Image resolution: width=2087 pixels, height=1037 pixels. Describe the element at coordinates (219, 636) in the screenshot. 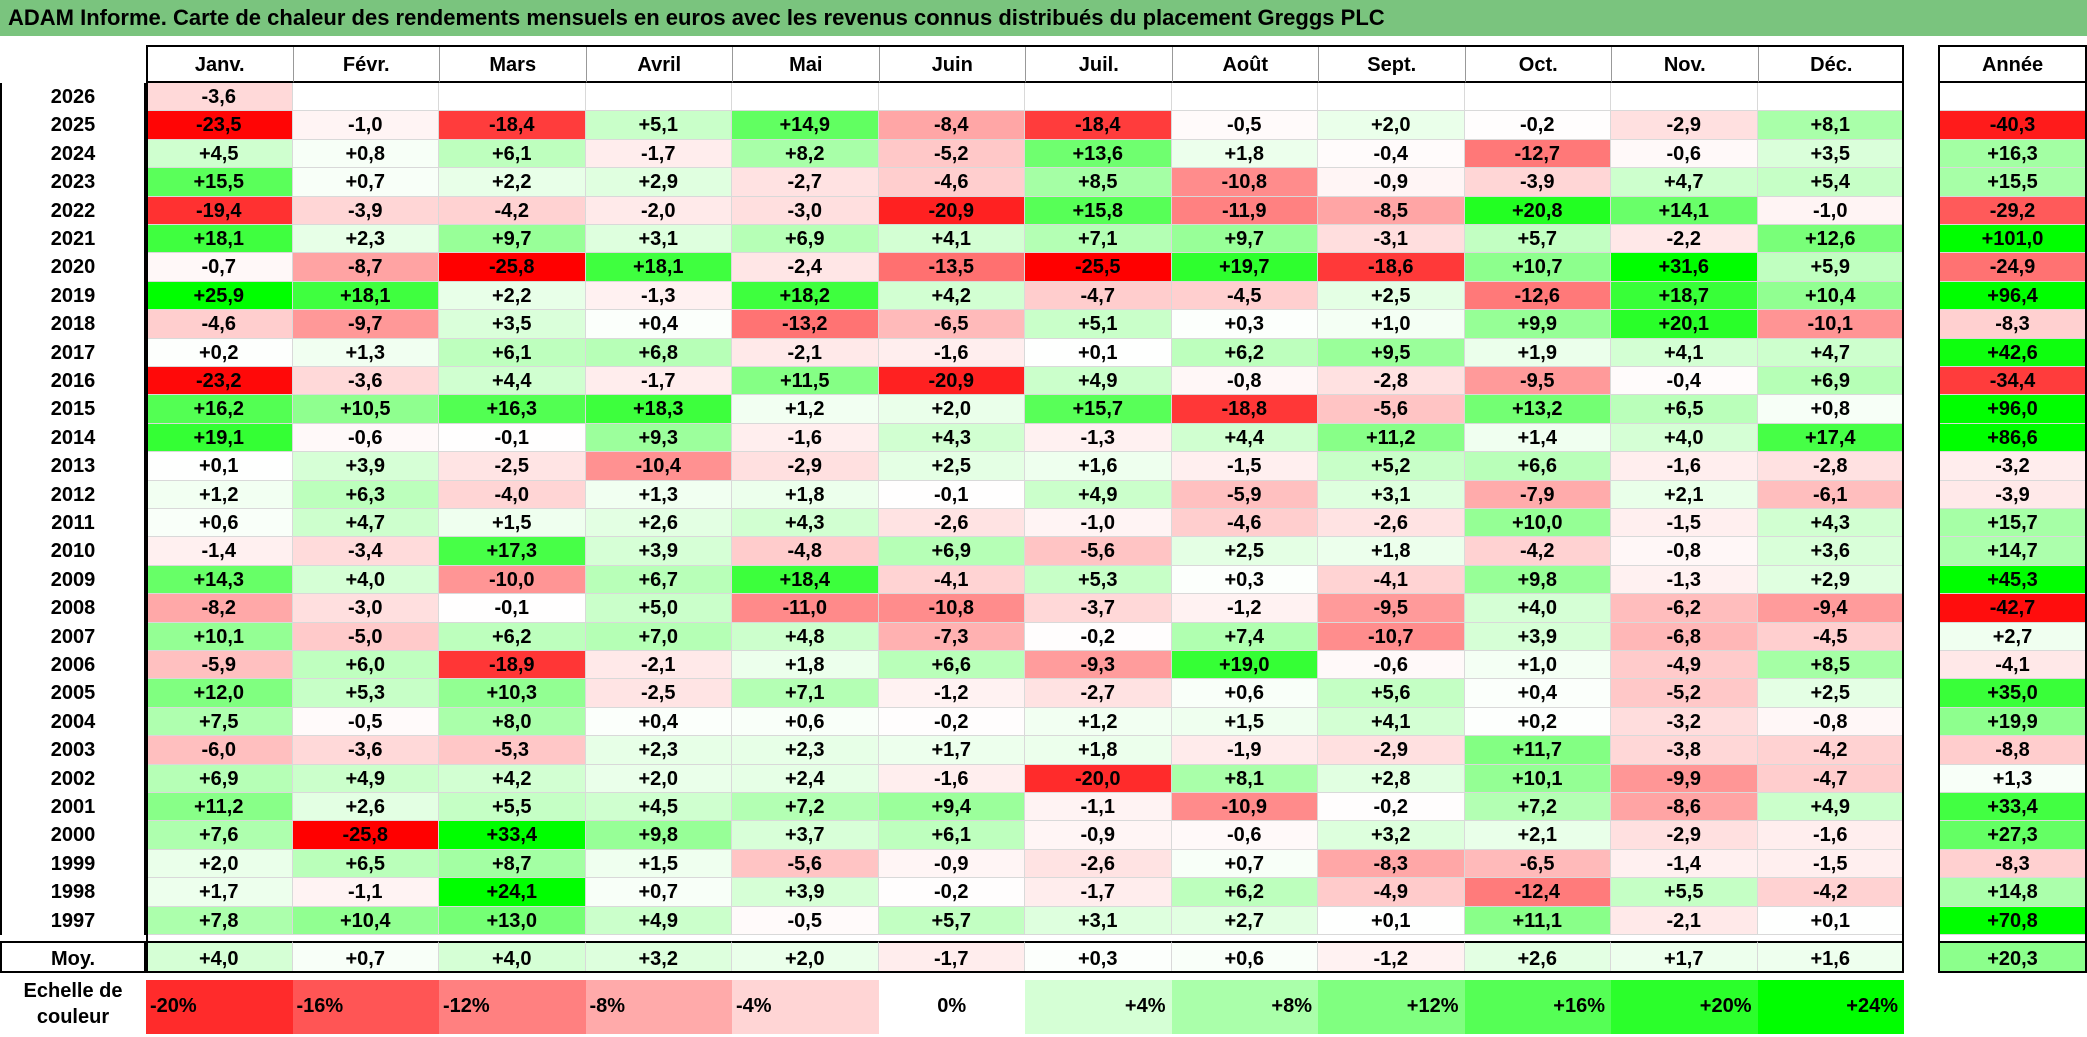

I see `heatmap-cell: +10,1` at that location.